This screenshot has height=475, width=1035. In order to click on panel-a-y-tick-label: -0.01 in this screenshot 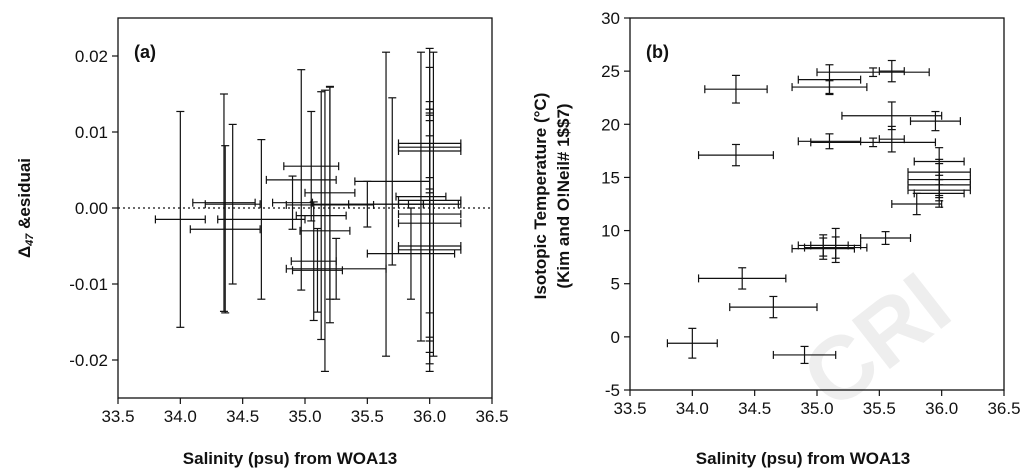, I will do `click(88, 284)`.